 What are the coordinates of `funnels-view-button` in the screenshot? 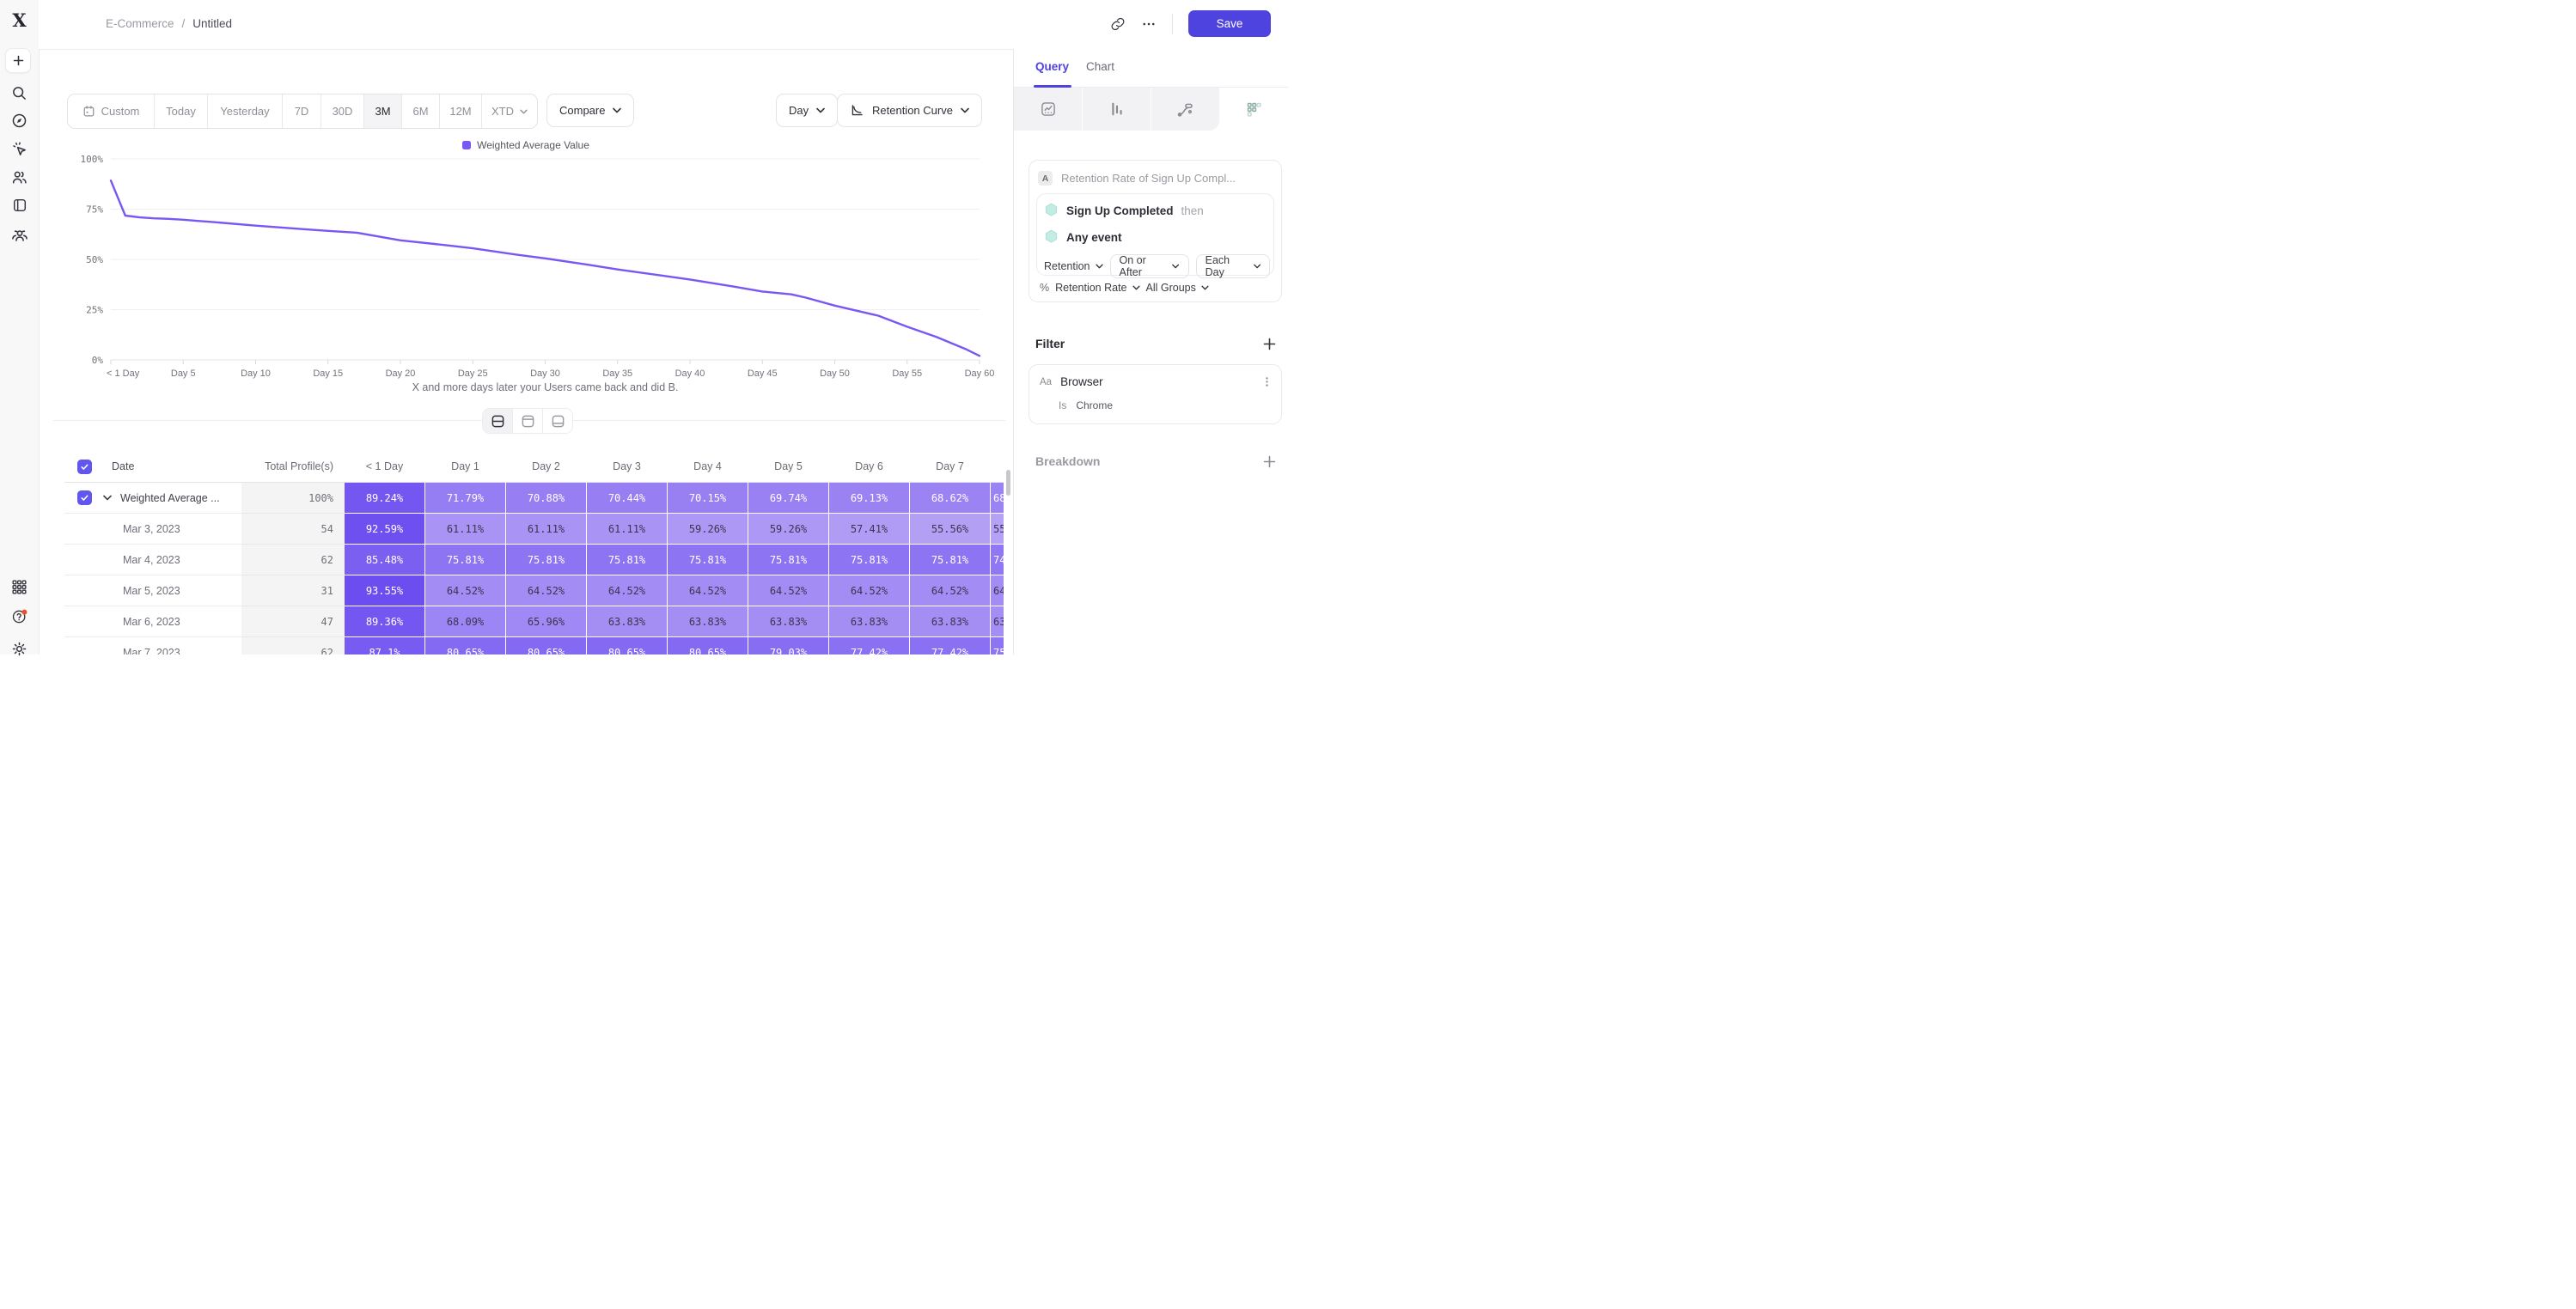 It's located at (1117, 109).